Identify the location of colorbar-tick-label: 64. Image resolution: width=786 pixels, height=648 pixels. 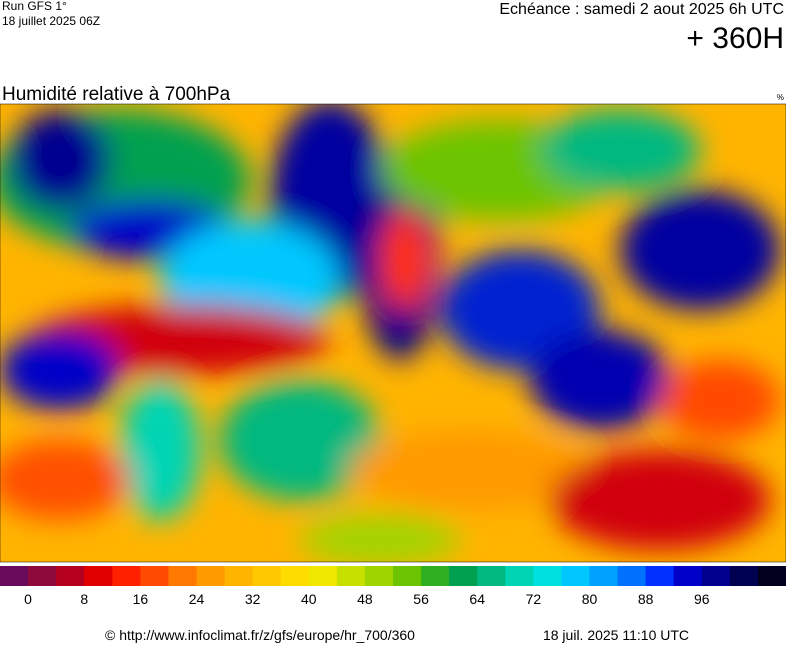
(477, 599).